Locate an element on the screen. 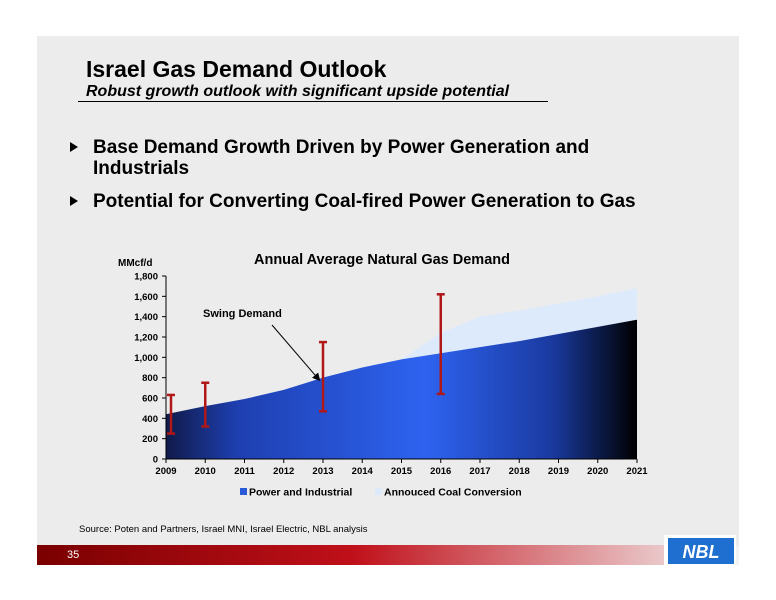 This screenshot has width=776, height=600. x-tick-label: 2012 is located at coordinates (283, 471).